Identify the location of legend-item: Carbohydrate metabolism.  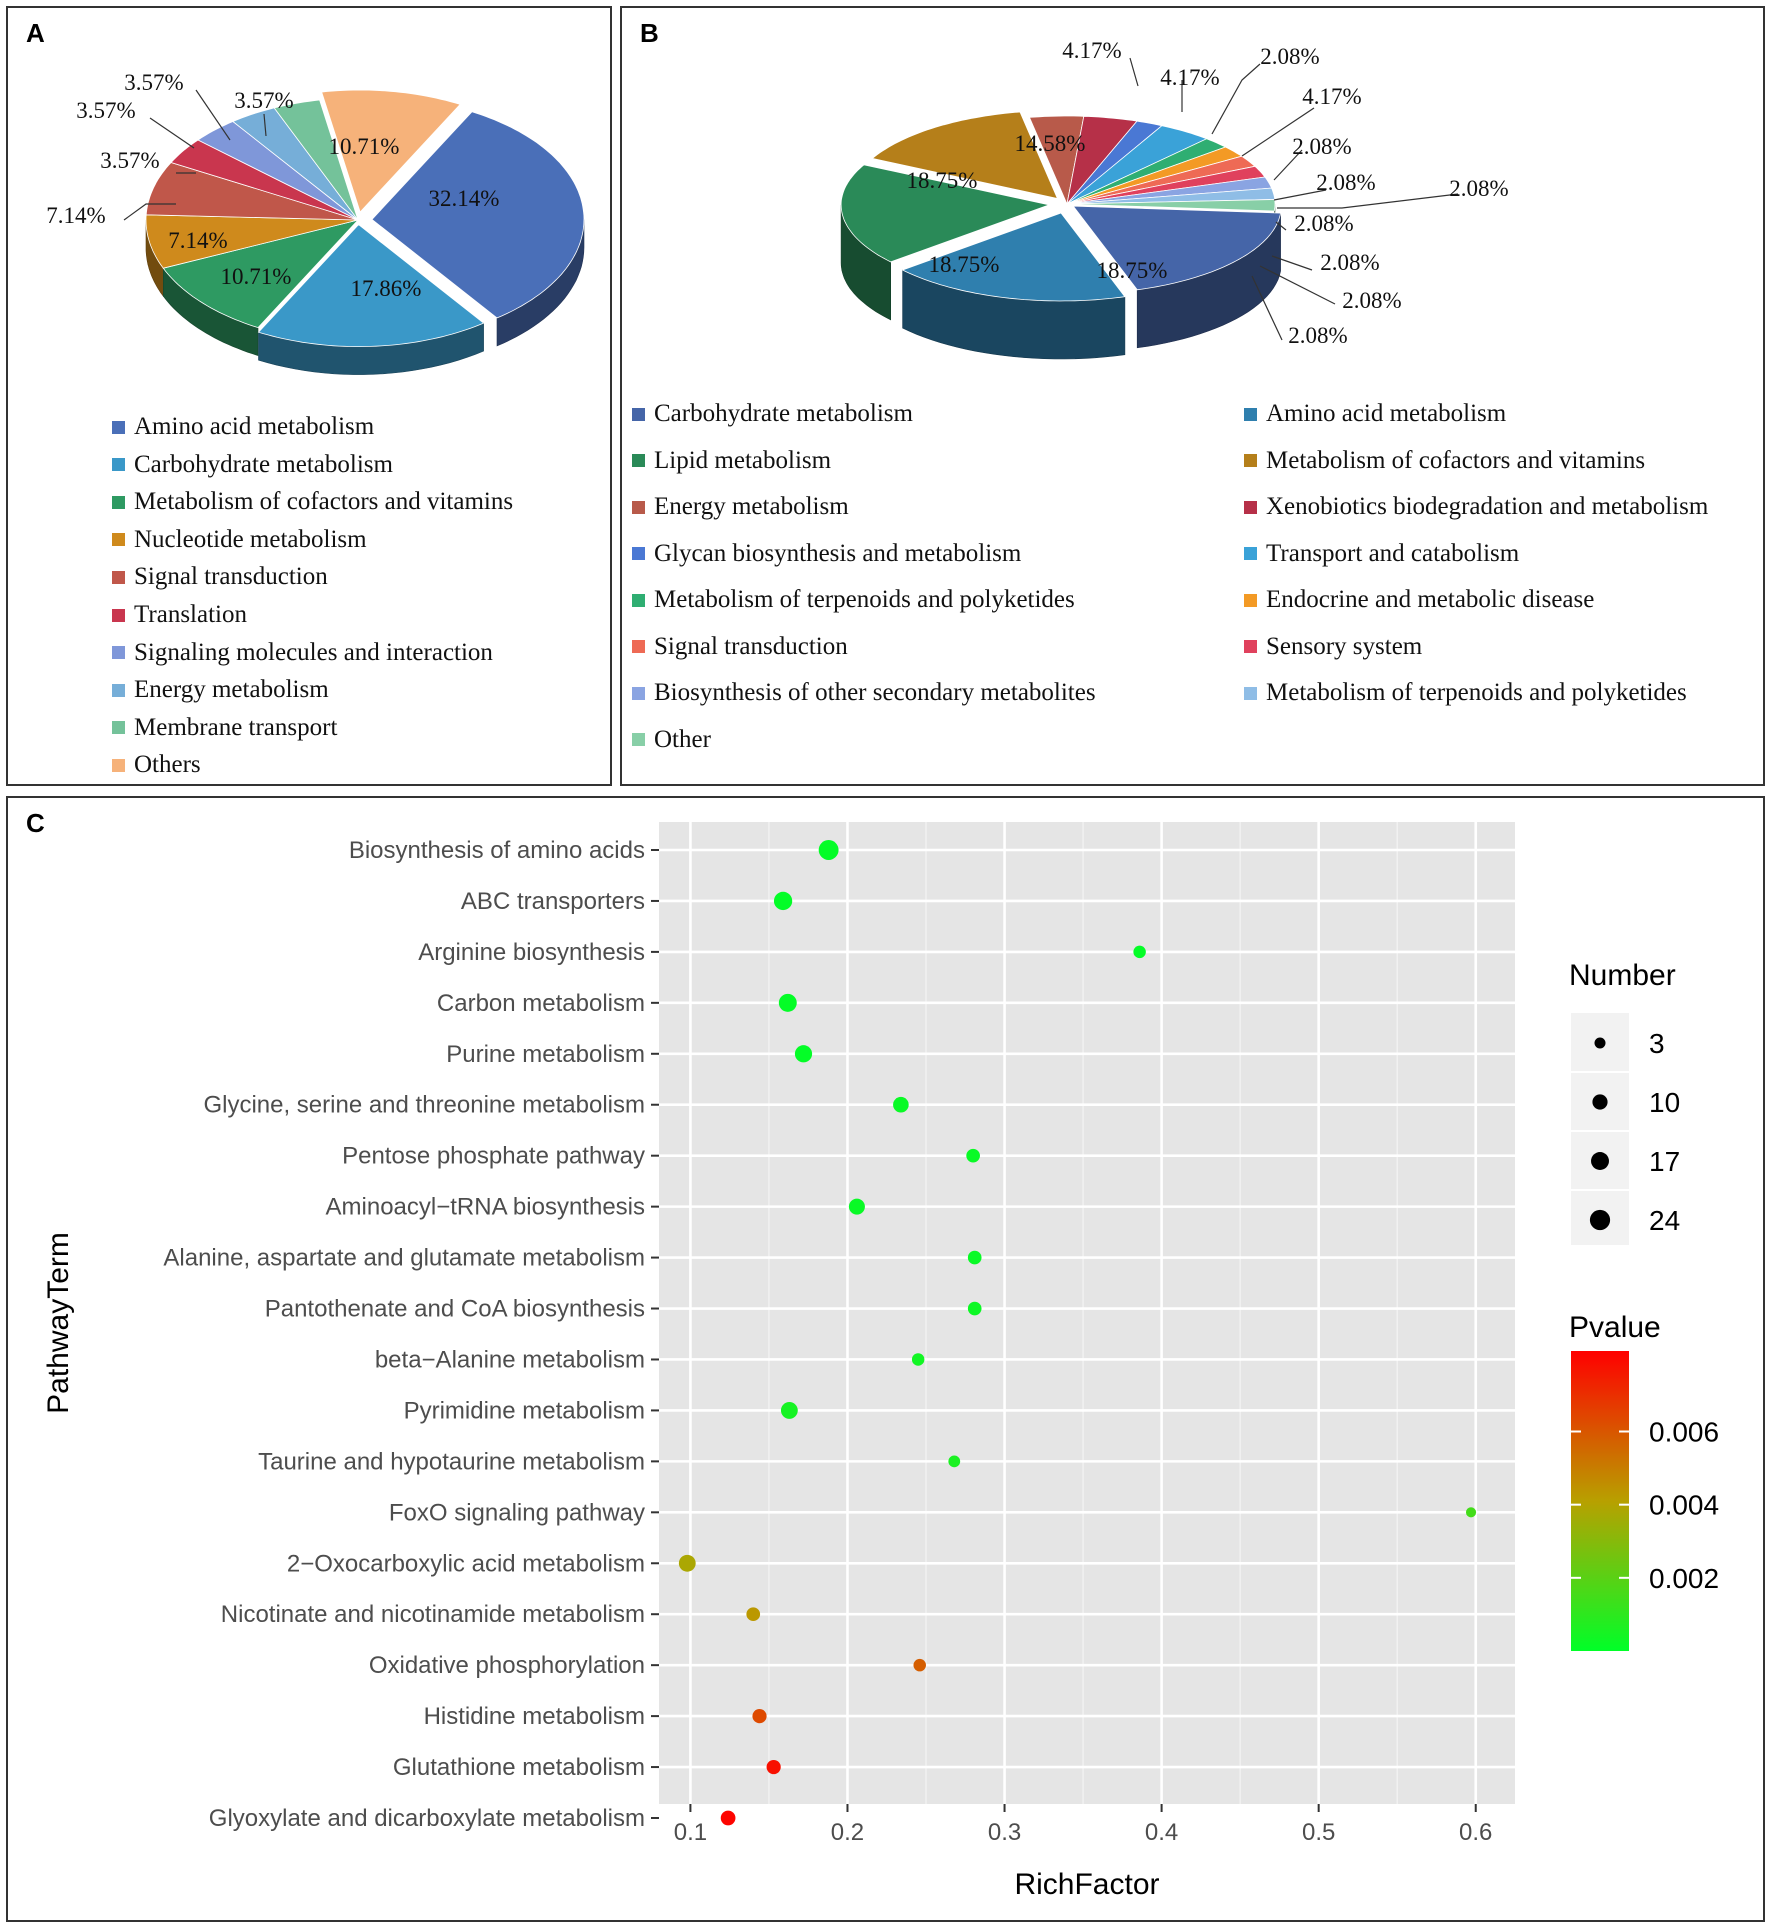
(772, 414).